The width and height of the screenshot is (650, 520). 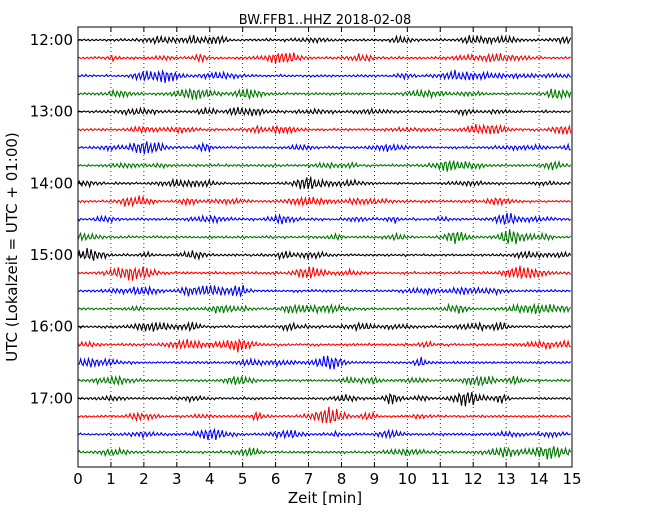 What do you see at coordinates (342, 479) in the screenshot?
I see `x-tick-label: 8` at bounding box center [342, 479].